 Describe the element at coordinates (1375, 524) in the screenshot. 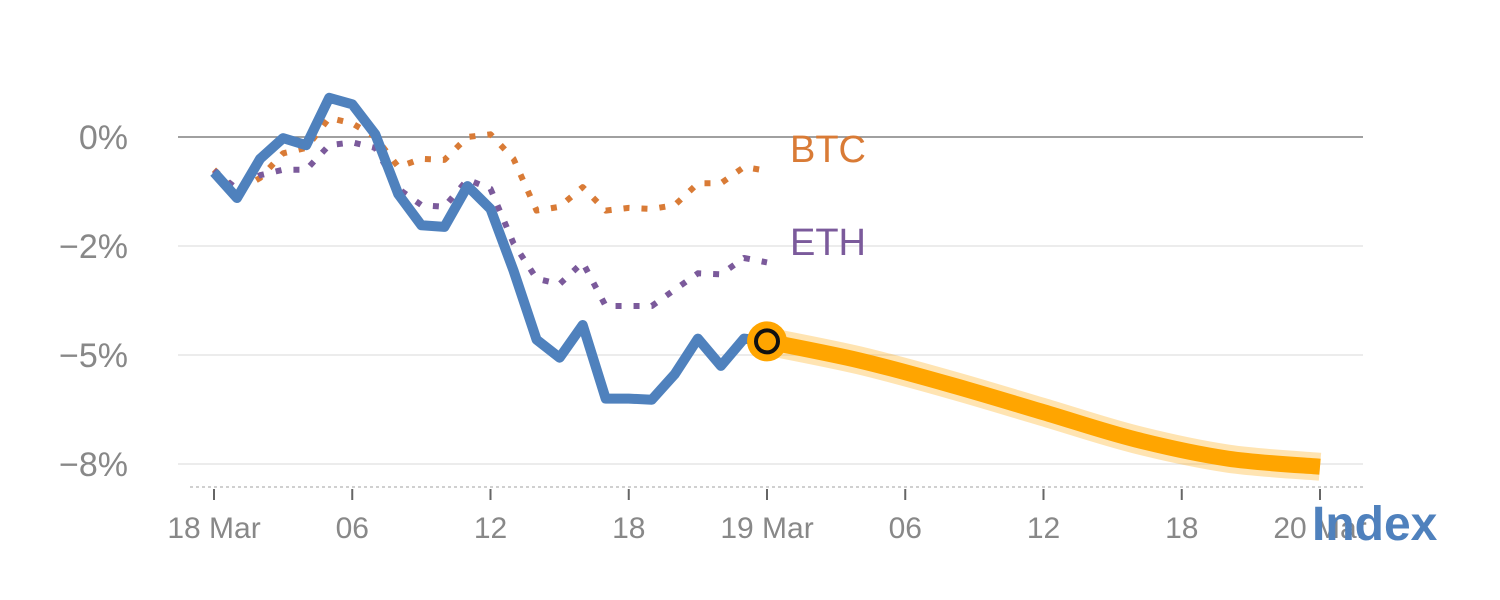

I see `index-series-label: Index` at that location.